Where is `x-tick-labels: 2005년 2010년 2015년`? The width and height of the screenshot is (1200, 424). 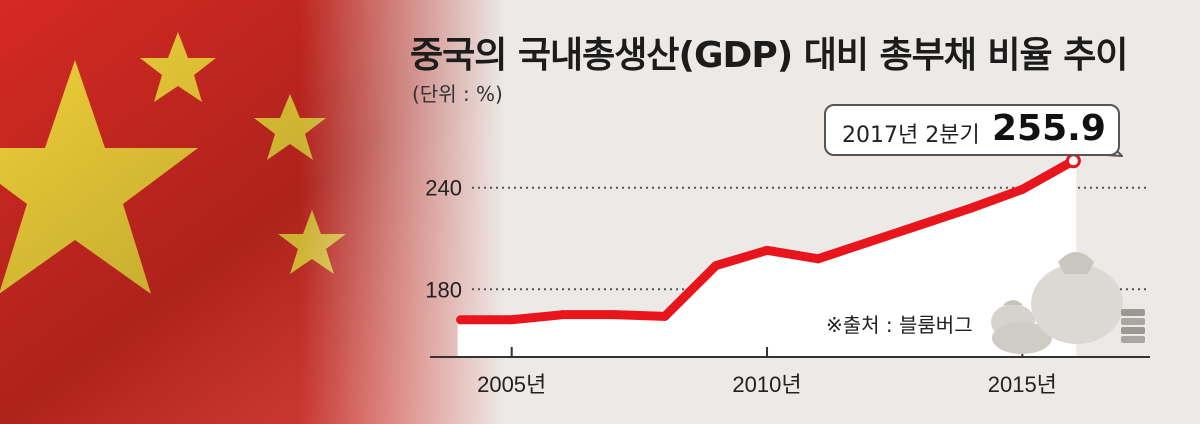 x-tick-labels: 2005년 2010년 2015년 is located at coordinates (767, 384).